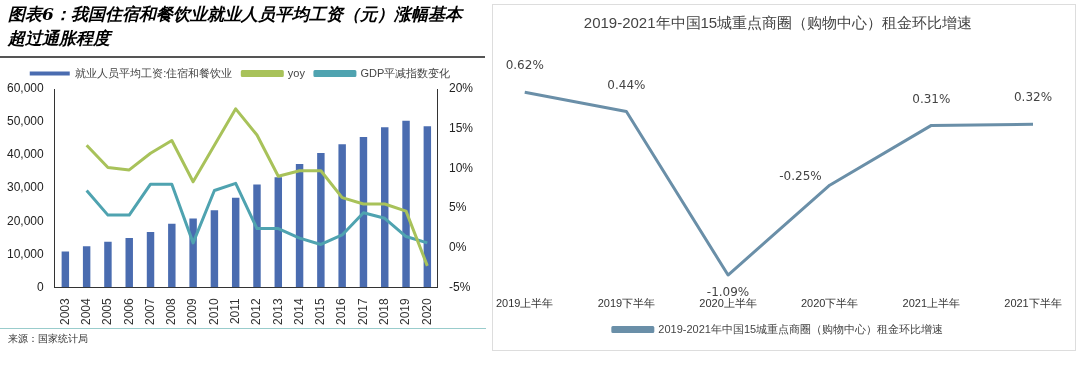  I want to click on legend-label: GDP平减指数变化, so click(405, 72).